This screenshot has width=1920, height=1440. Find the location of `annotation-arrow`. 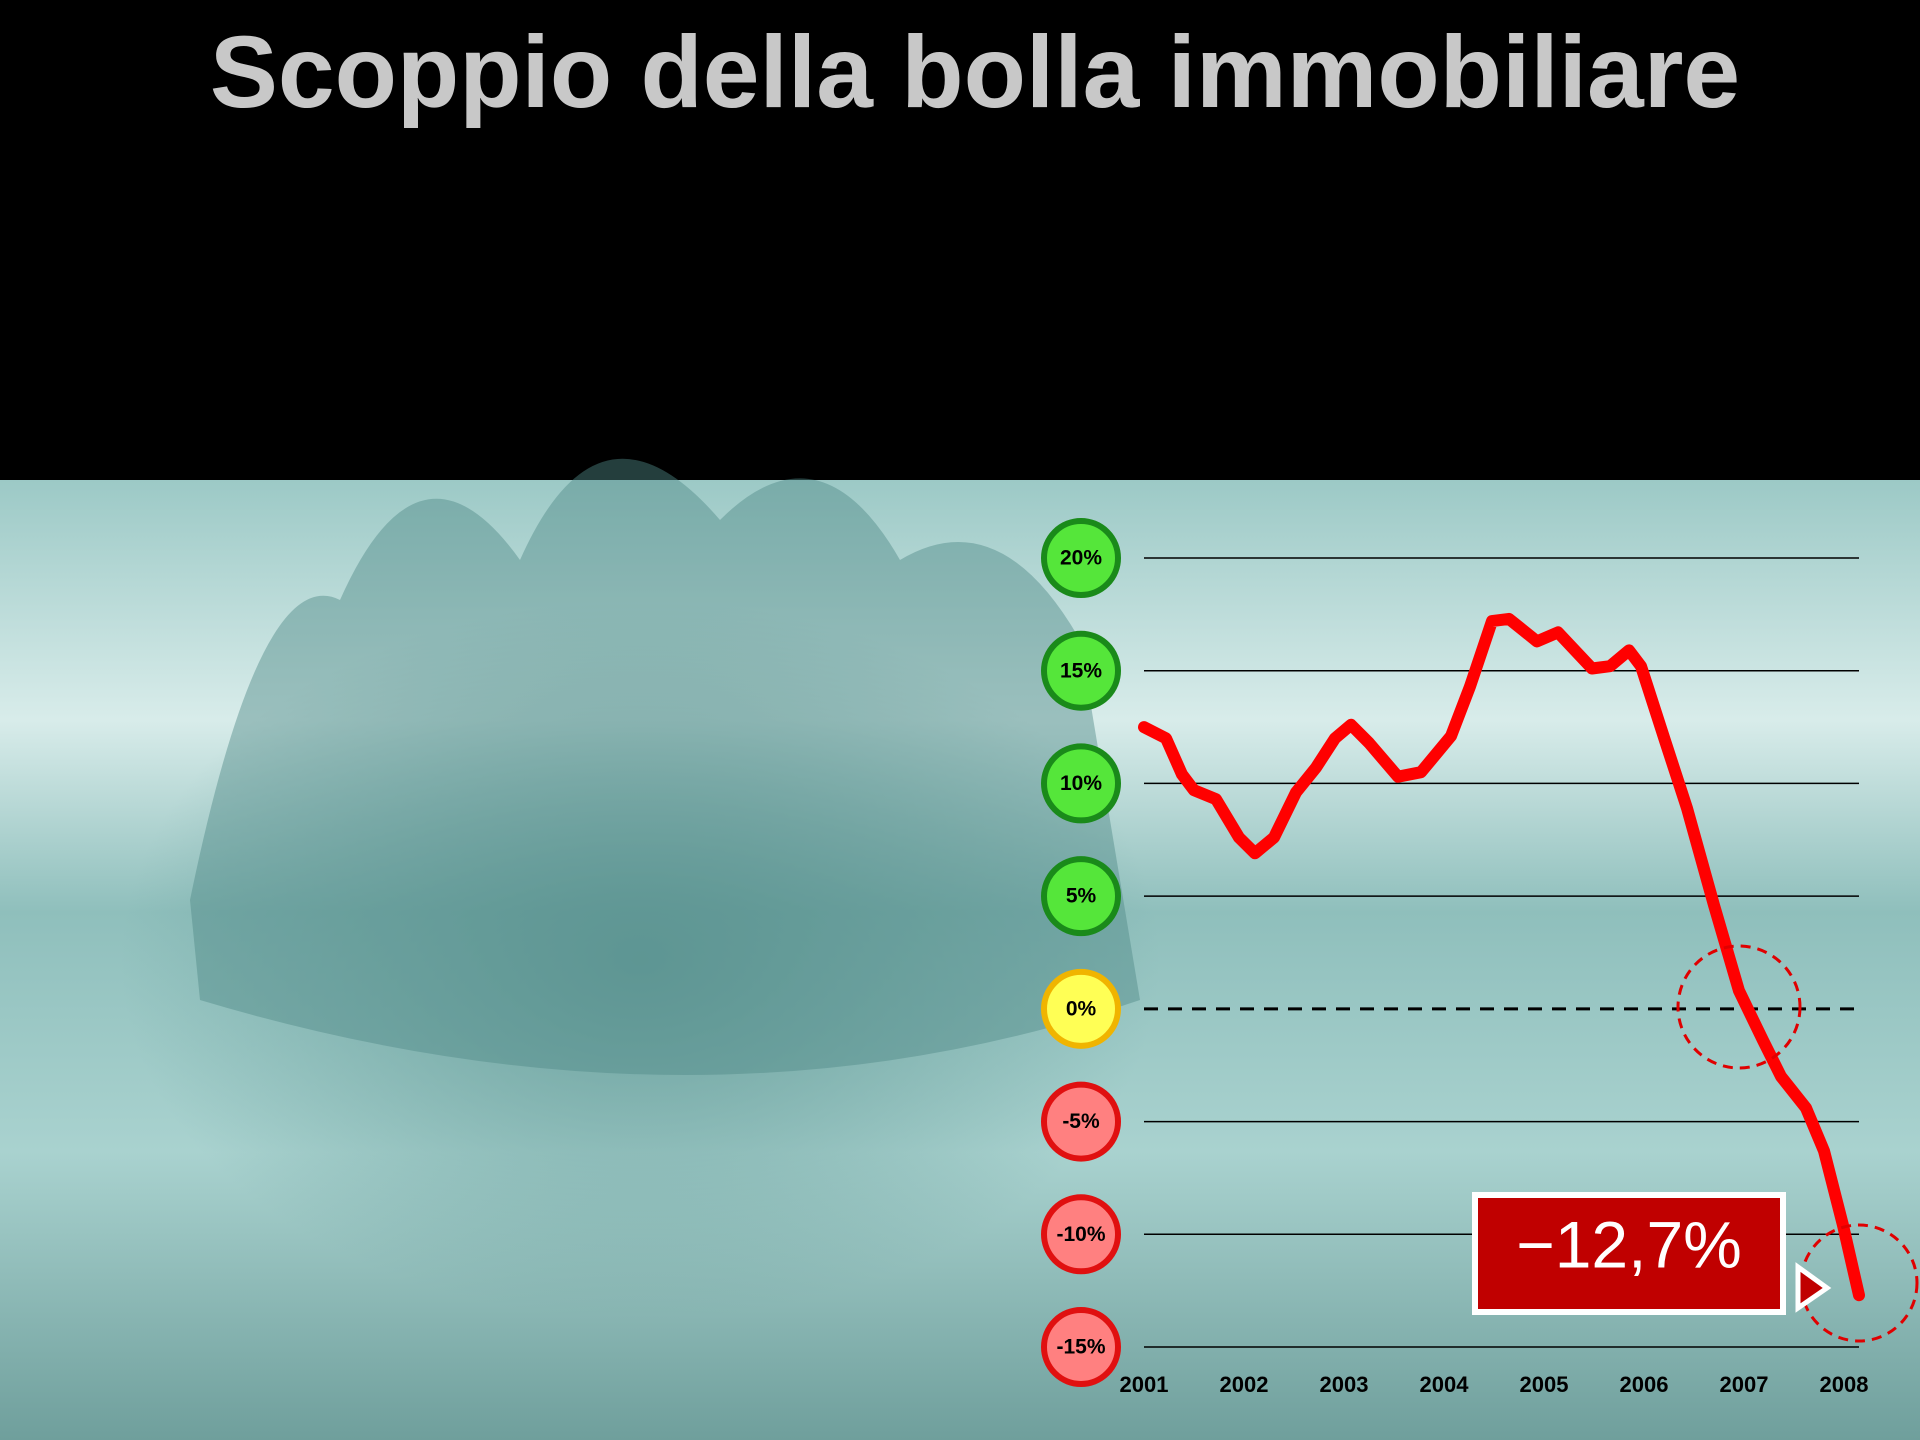

annotation-arrow is located at coordinates (1813, 1287).